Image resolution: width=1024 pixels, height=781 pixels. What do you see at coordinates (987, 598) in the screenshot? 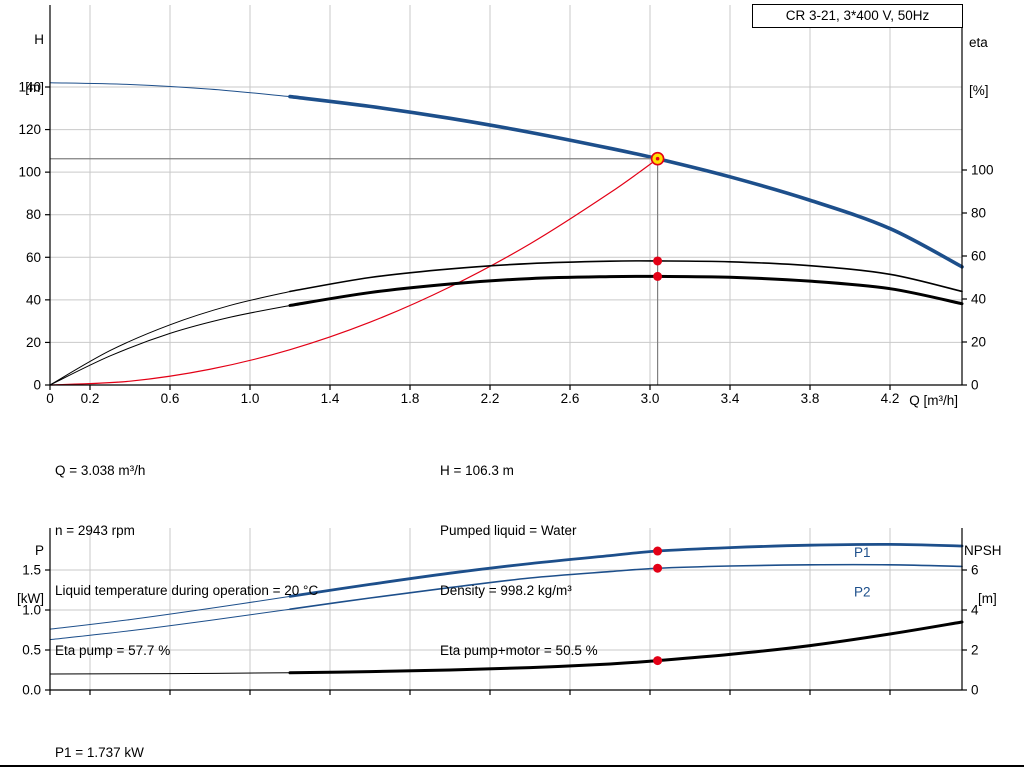
I see `npsh-axis-unit: [m]` at bounding box center [987, 598].